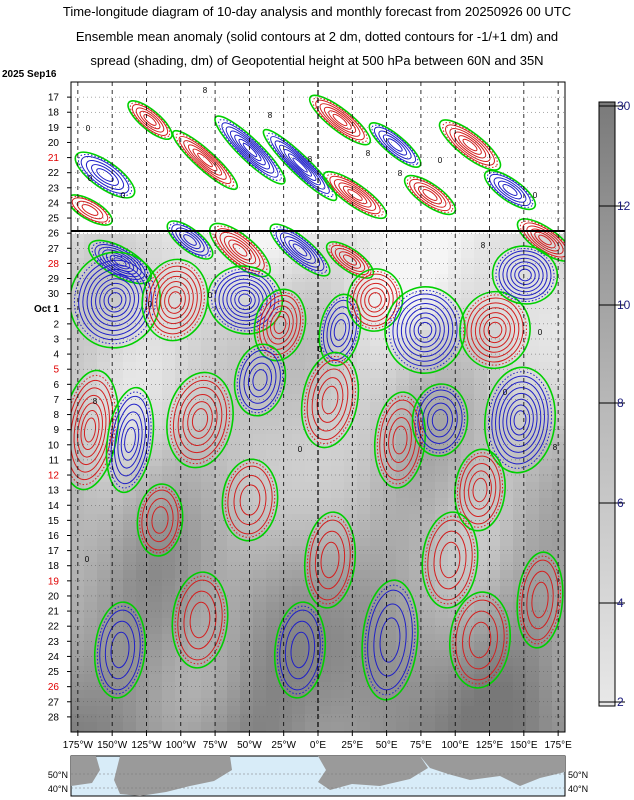 This screenshot has width=634, height=800. What do you see at coordinates (395, 145) in the screenshot?
I see `zero-contour` at bounding box center [395, 145].